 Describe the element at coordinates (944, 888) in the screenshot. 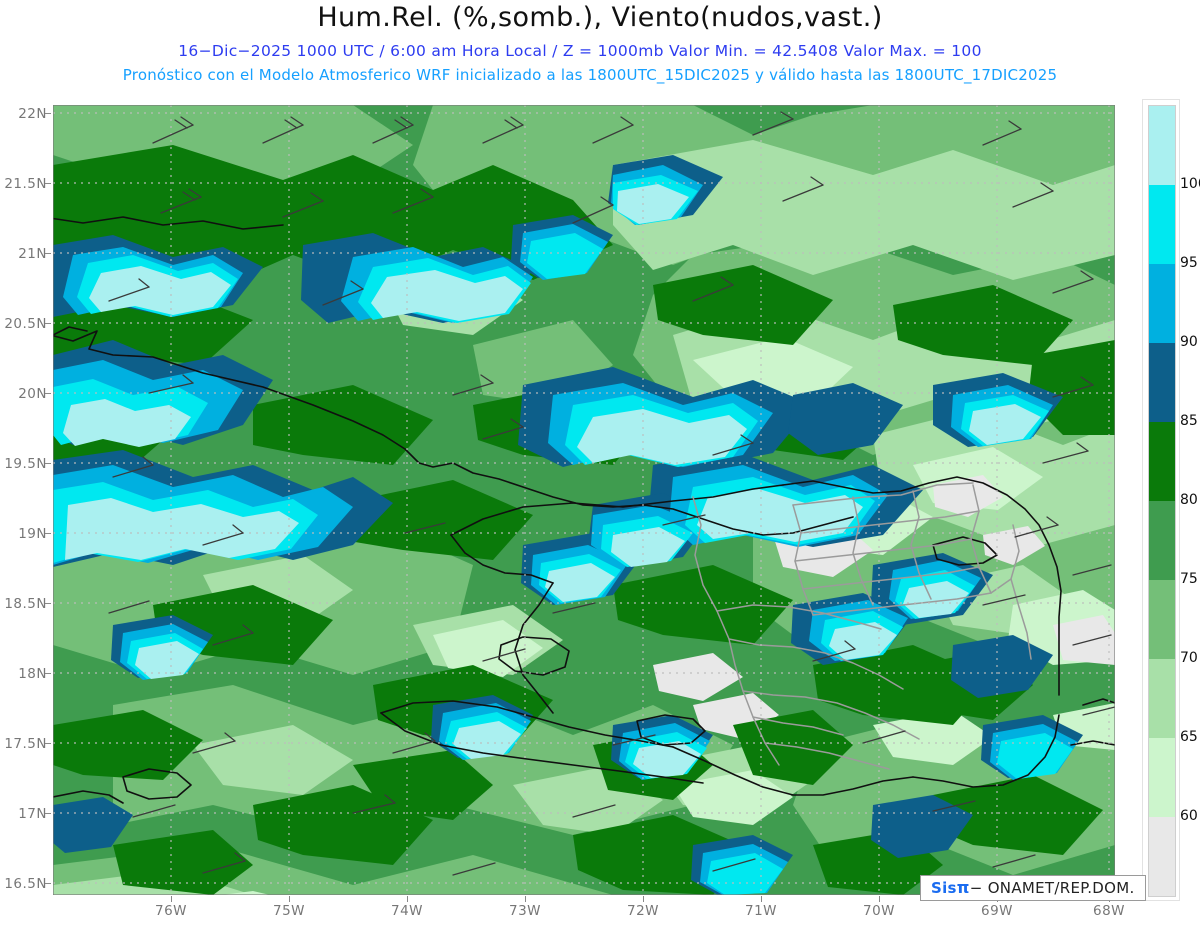

I see `watermark-brand: Sis` at that location.